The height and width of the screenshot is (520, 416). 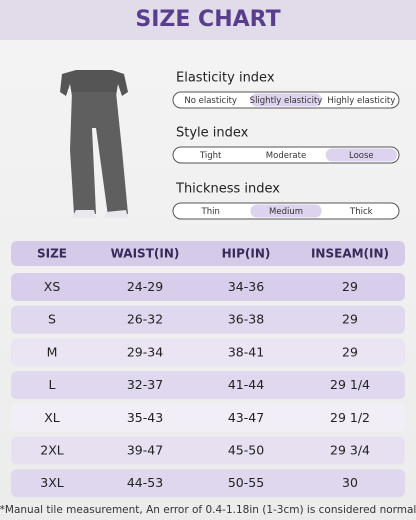 I want to click on index-option: Highly elasticity, so click(x=361, y=101).